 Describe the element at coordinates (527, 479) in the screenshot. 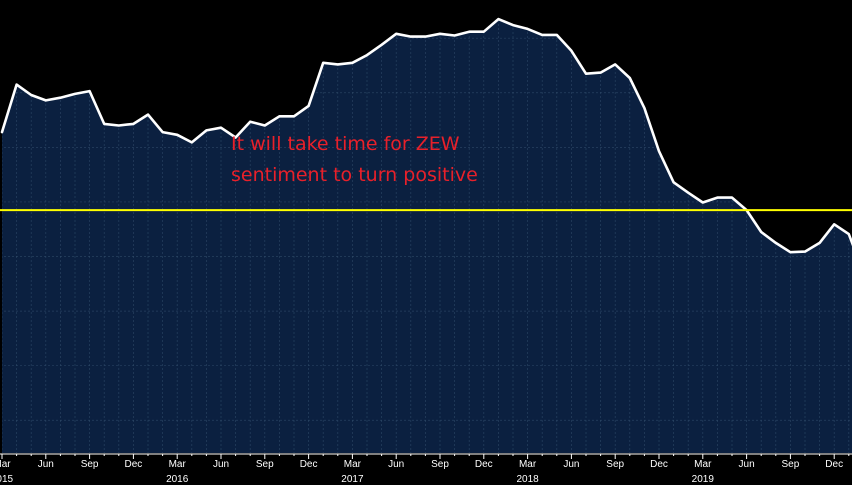

I see `x-tick-year: 2018` at that location.